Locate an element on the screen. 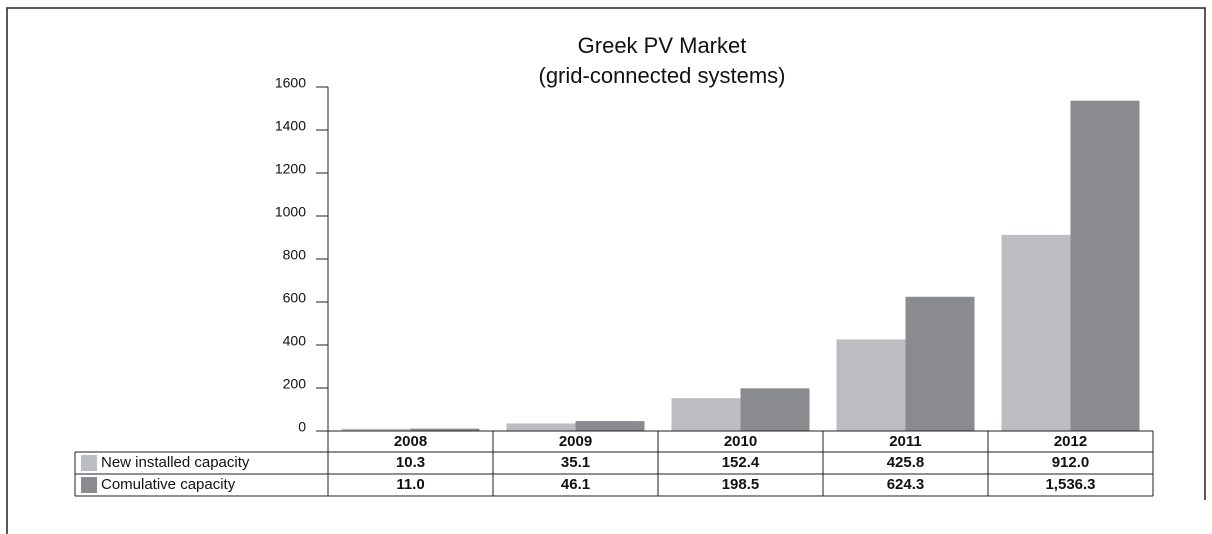 This screenshot has height=534, width=1212. x-tick-label: 2008 is located at coordinates (410, 441).